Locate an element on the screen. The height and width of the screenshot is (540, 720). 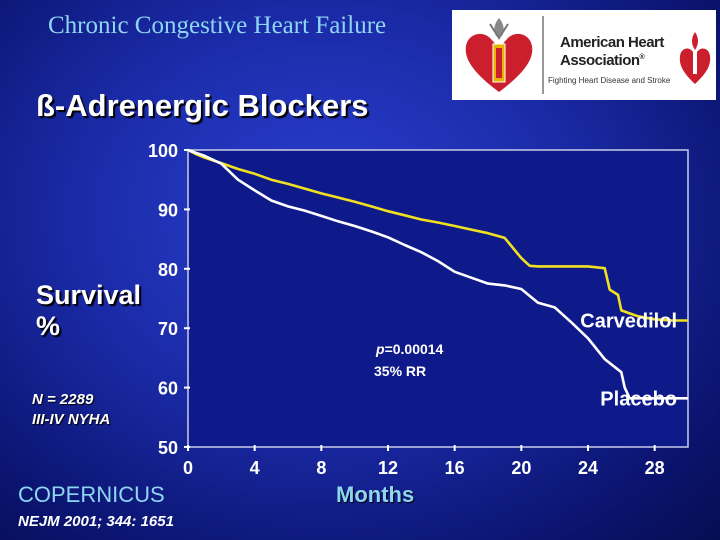
study-name: COPERNICUS is located at coordinates (91, 494).